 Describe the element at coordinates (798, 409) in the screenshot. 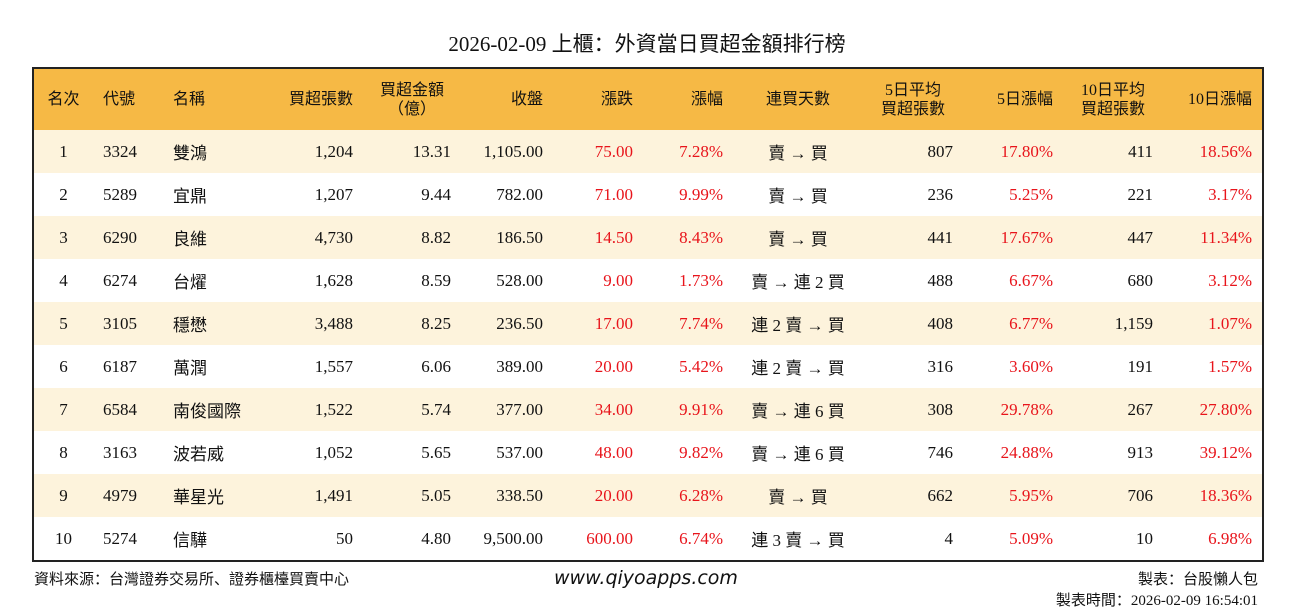

I see `table-cell: 賣 → 連 6 買` at that location.